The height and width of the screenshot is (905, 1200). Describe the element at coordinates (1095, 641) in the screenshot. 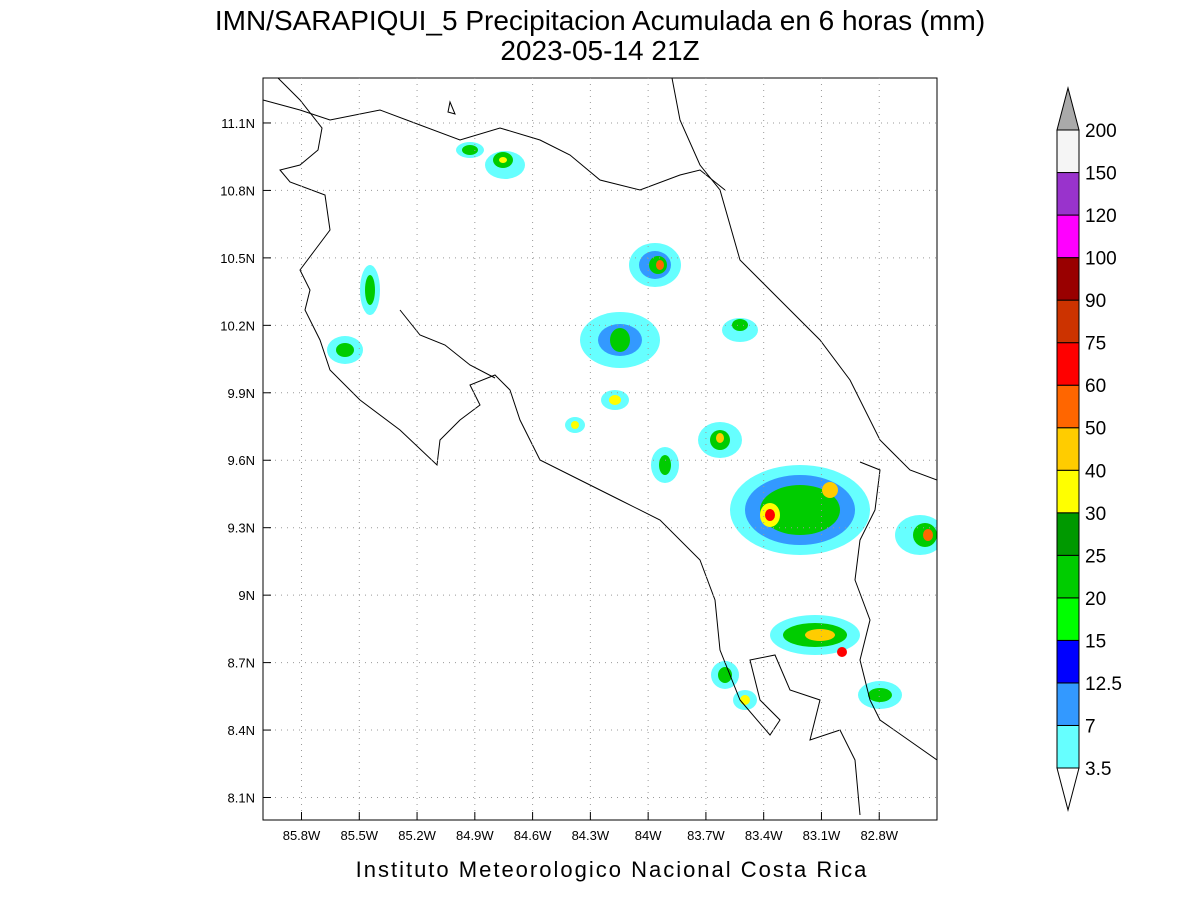

I see `colorbar-label: 15` at that location.